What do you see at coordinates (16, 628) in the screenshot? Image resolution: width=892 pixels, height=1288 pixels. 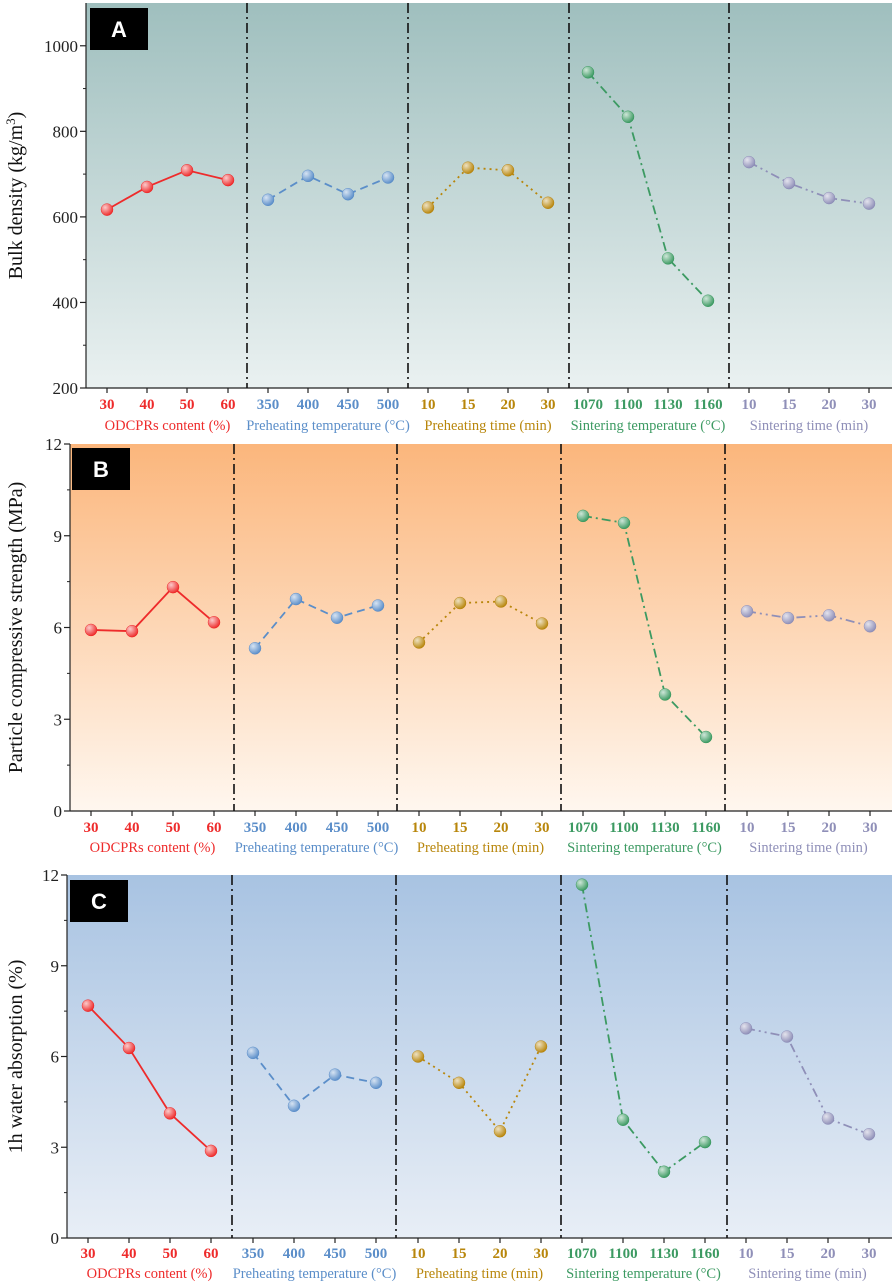 I see `panel-b-y-label: Particle compressive strength (MPa)` at bounding box center [16, 628].